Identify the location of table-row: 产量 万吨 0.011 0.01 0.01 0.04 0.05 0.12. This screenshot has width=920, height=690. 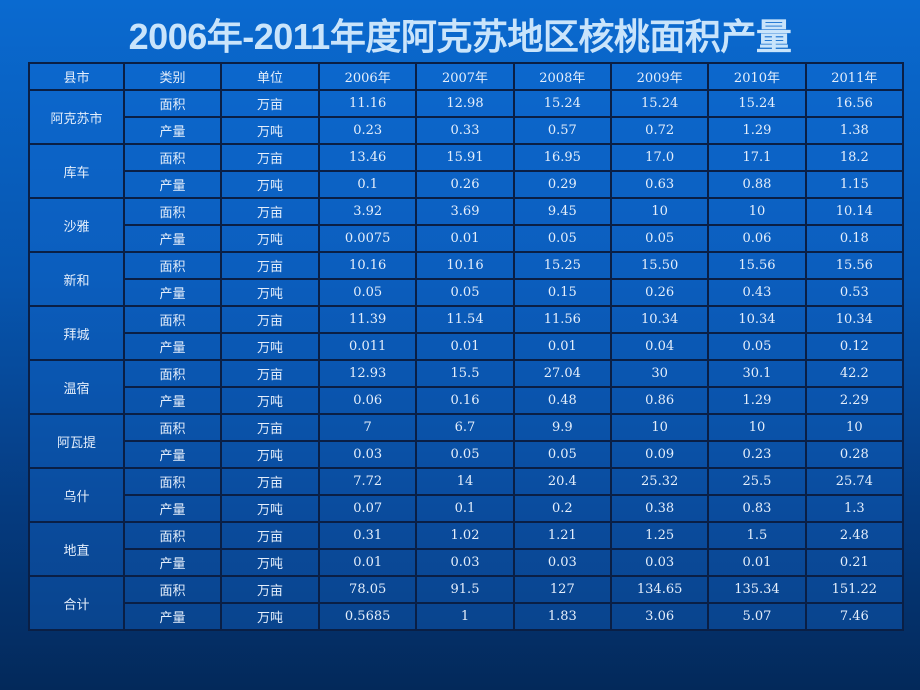
(467, 346).